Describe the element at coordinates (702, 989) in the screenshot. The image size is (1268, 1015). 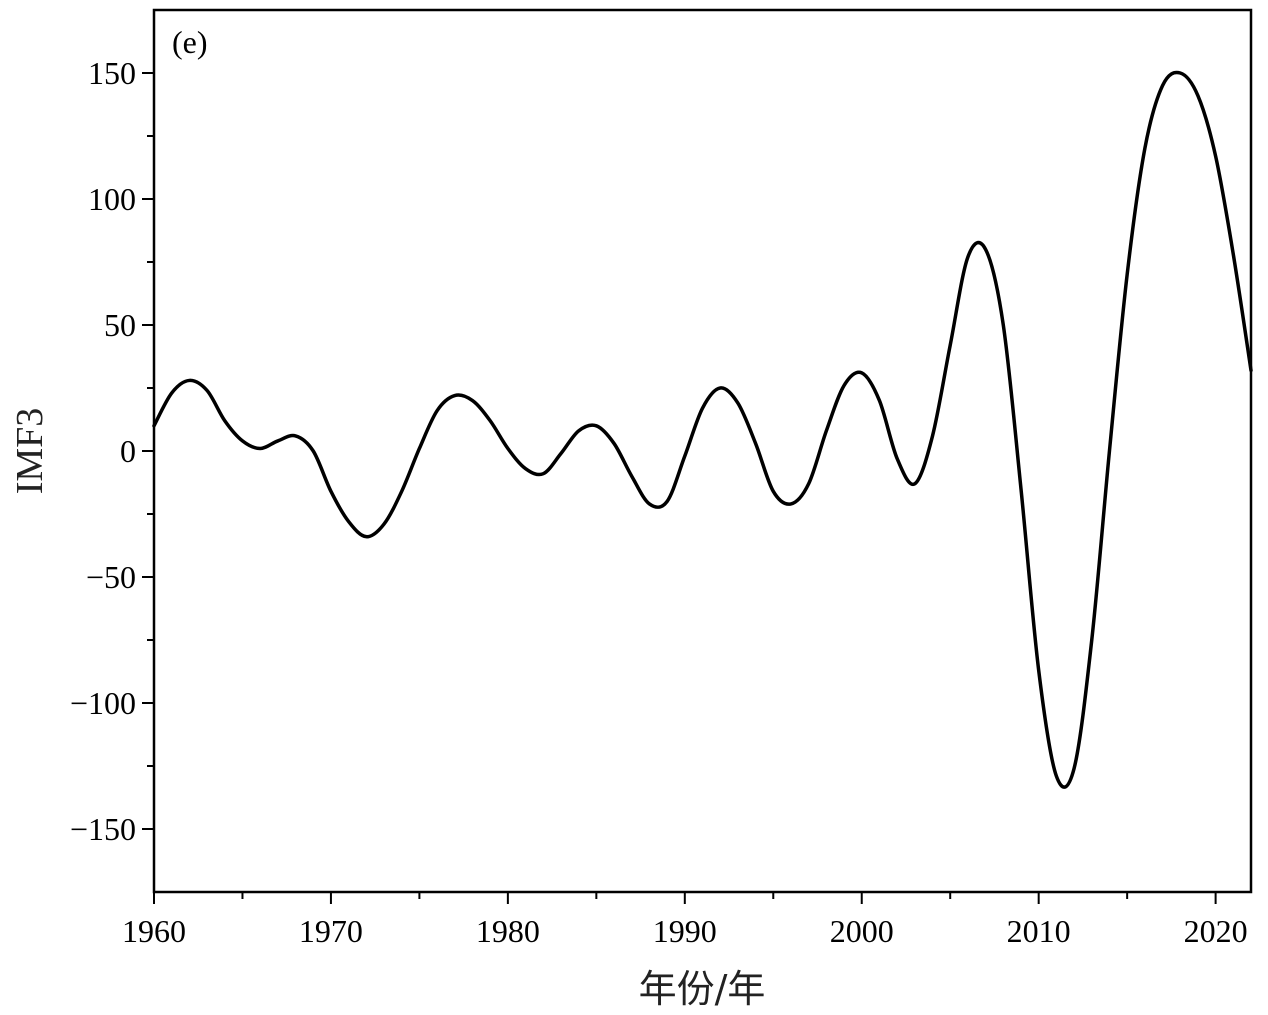
I see `x-axis-title: 年份/年` at that location.